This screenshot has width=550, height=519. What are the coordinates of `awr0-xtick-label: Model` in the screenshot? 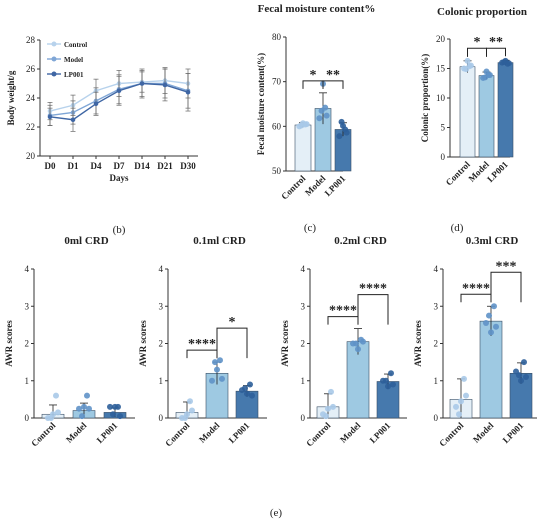 It's located at (76, 432).